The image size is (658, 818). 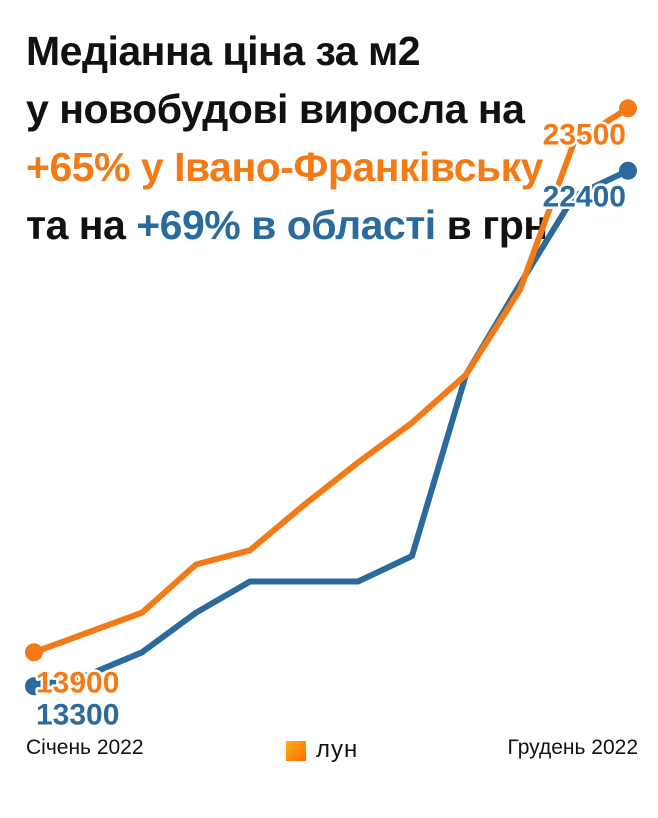 What do you see at coordinates (77, 682) in the screenshot?
I see `data-label-city-0: 13900` at bounding box center [77, 682].